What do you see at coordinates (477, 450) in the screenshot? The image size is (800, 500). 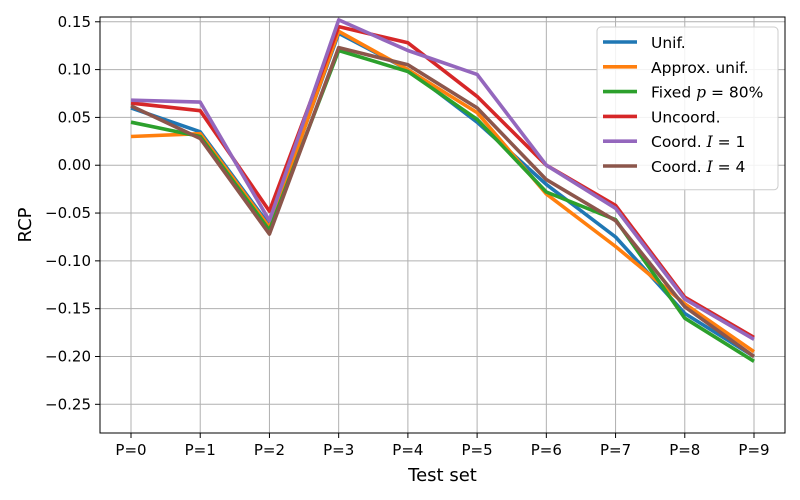 I see `x-tick-label: P=5` at bounding box center [477, 450].